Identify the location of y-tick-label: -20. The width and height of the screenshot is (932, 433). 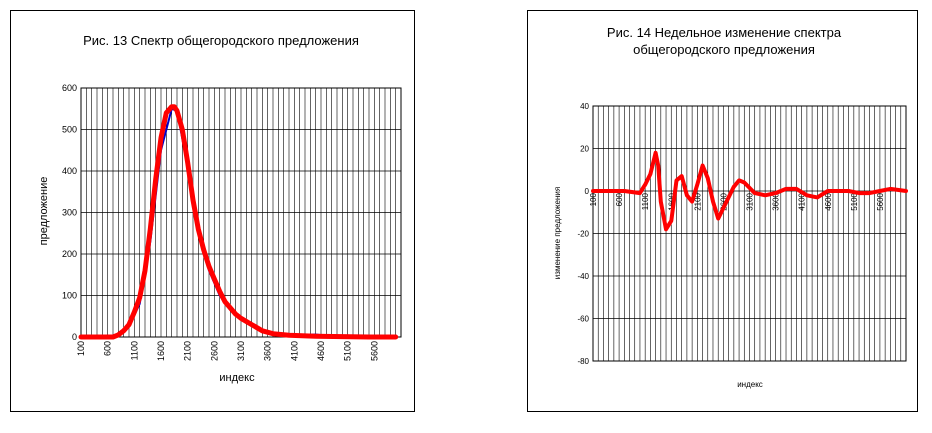
(583, 234).